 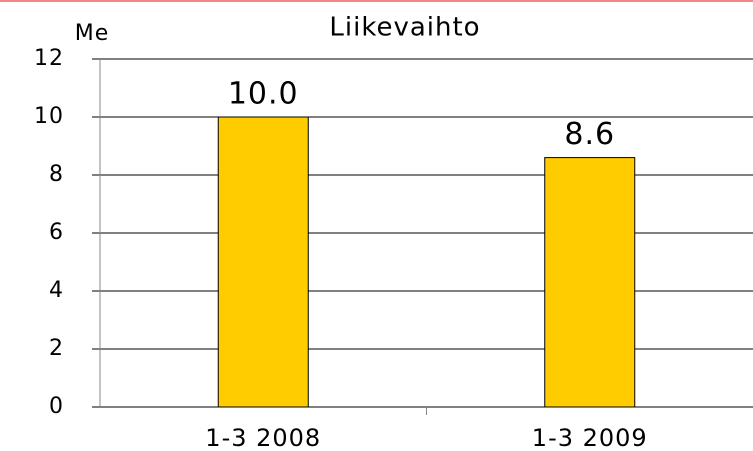 What do you see at coordinates (92, 33) in the screenshot?
I see `y-axis-label: Me` at bounding box center [92, 33].